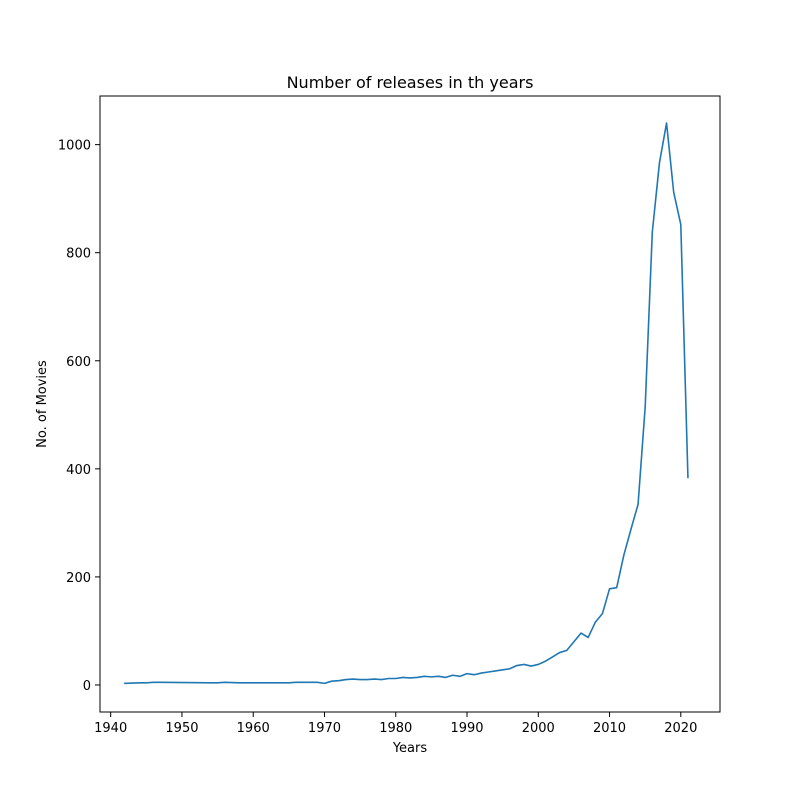 This screenshot has width=800, height=800. I want to click on x-tick-label: 1970, so click(324, 728).